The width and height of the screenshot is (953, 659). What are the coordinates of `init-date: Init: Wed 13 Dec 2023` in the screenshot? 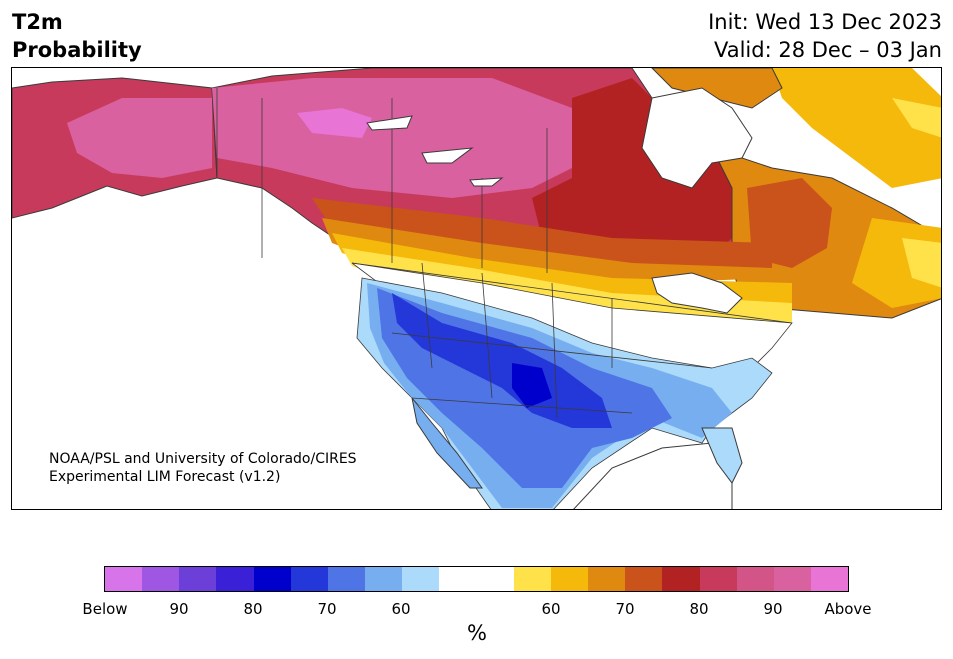 It's located at (825, 22).